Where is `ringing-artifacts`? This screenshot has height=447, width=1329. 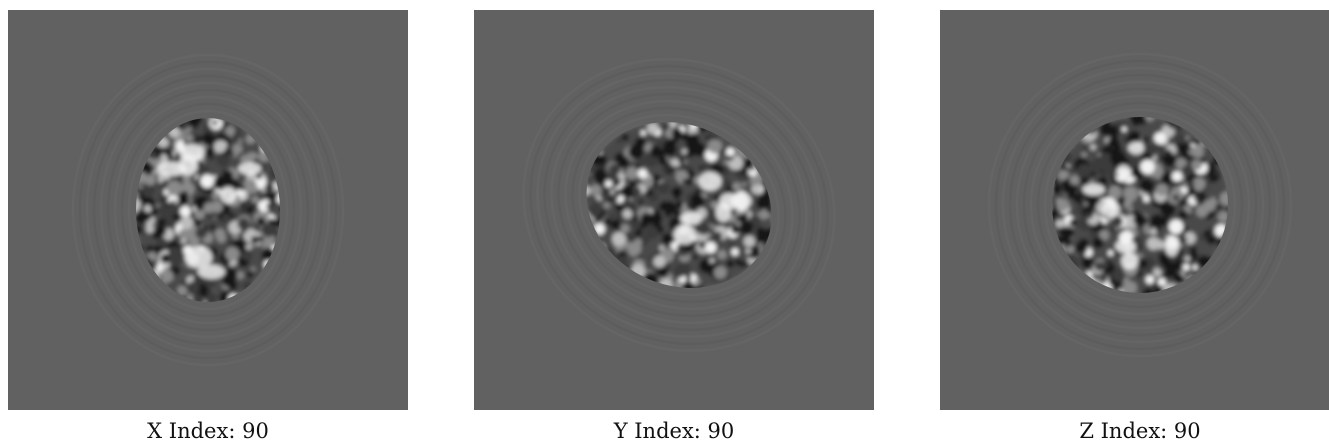 ringing-artifacts is located at coordinates (208, 210).